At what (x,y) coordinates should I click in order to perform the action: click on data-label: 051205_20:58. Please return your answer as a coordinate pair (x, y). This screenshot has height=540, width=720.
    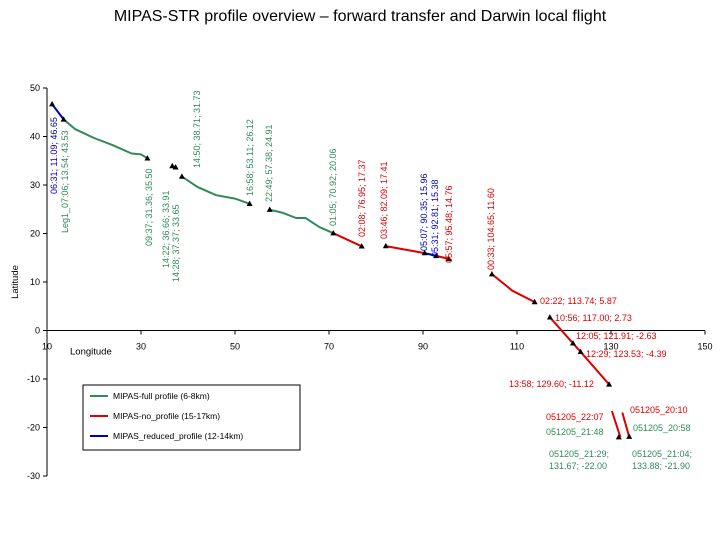
    Looking at the image, I should click on (662, 428).